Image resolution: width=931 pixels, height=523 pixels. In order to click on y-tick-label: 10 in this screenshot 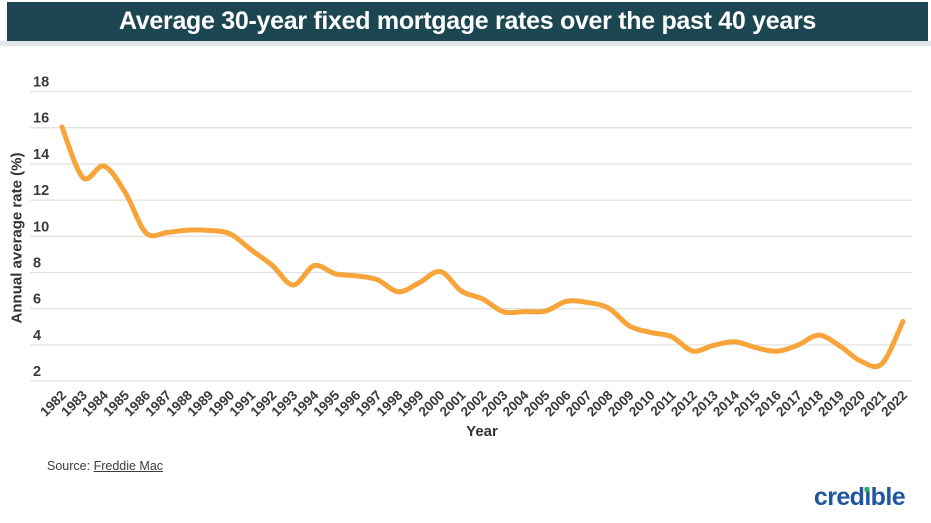, I will do `click(41, 227)`.